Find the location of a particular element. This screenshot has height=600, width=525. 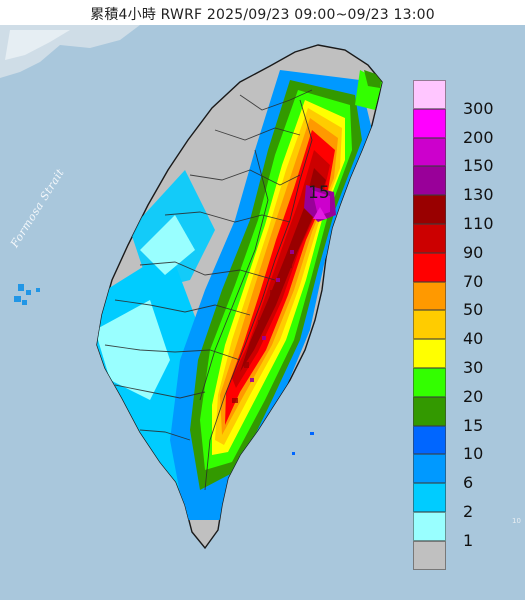

eastern-sea-rain is located at coordinates (303, 443).